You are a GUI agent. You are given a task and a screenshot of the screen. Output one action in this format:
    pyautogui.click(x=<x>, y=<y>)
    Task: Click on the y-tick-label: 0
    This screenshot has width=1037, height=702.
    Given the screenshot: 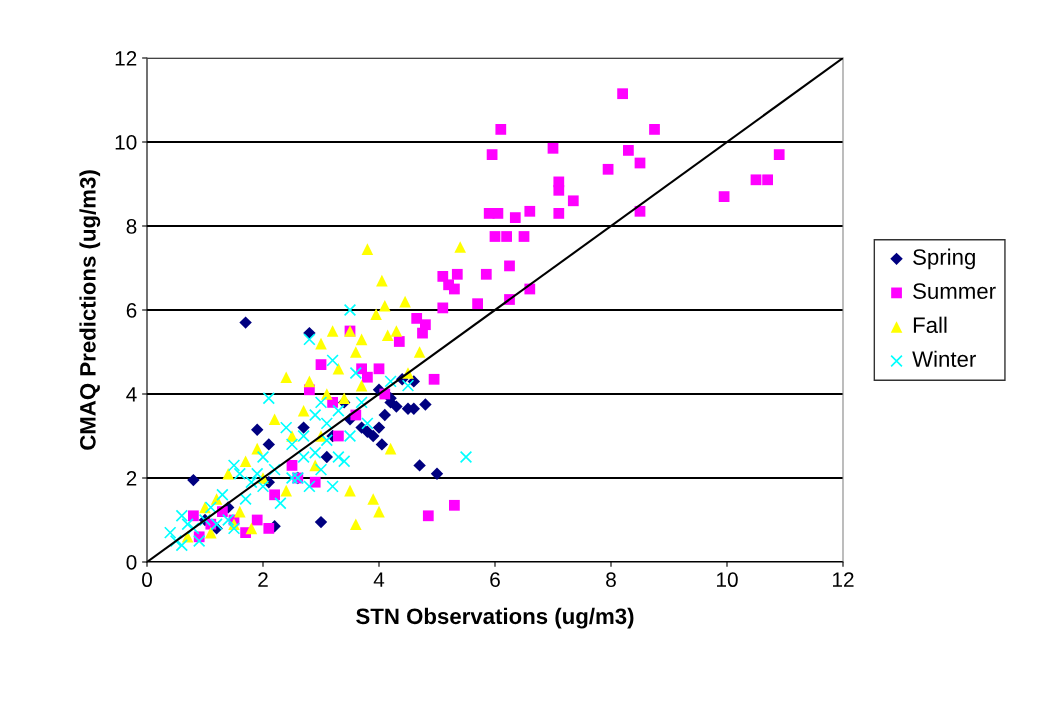 What is the action you would take?
    pyautogui.click(x=131, y=562)
    